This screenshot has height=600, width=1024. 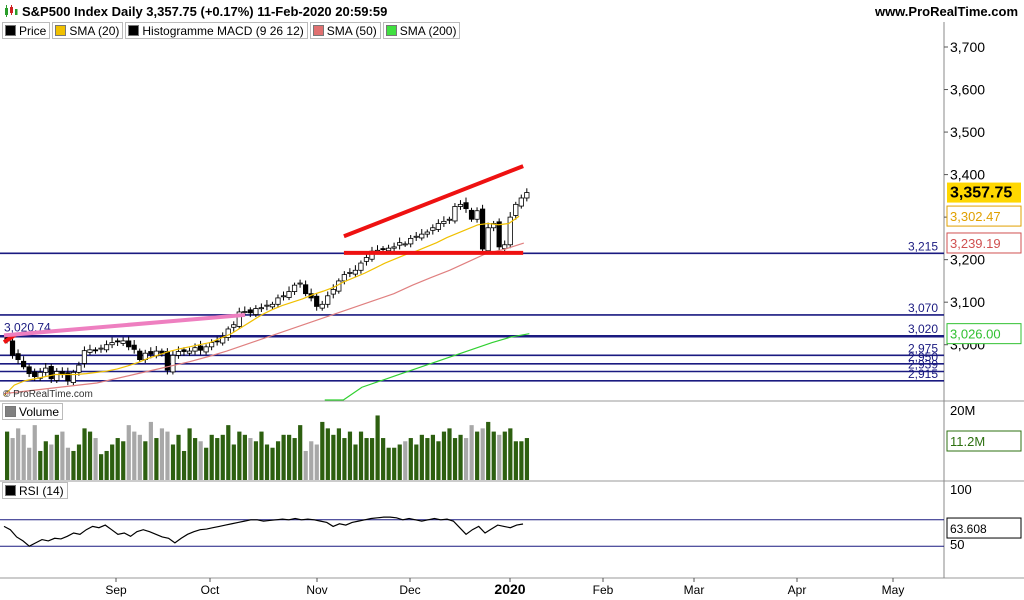 What do you see at coordinates (345, 30) in the screenshot?
I see `legend-item-sma-50-: SMA (50)` at bounding box center [345, 30].